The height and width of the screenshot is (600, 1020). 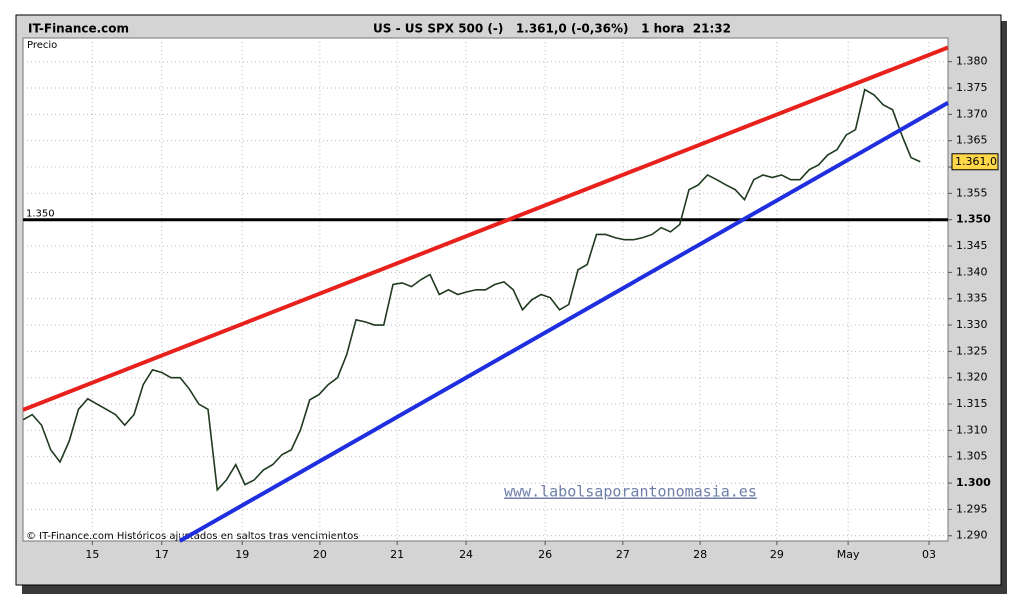 What do you see at coordinates (929, 554) in the screenshot?
I see `x-tick-label: 03` at bounding box center [929, 554].